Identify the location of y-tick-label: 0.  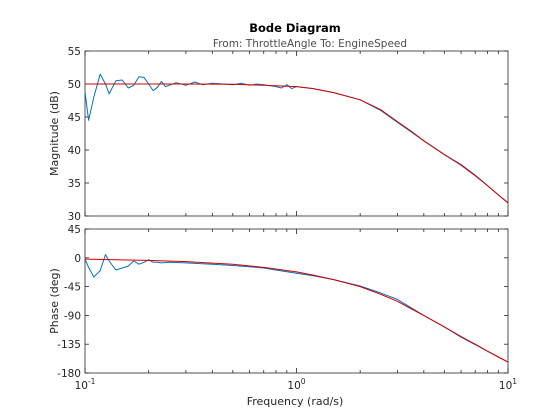
(77, 259).